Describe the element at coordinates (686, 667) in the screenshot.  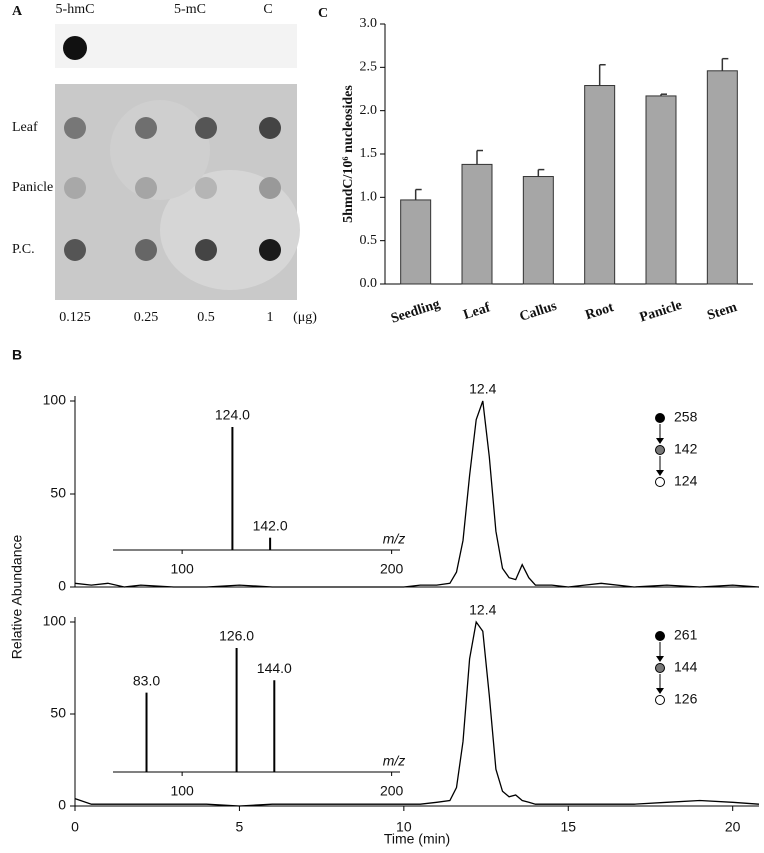
I see `fragment-label: 144` at that location.